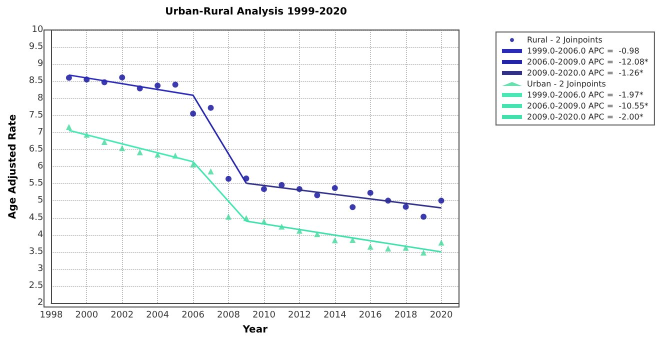  I want to click on x-tick-label: 1998, so click(51, 315).